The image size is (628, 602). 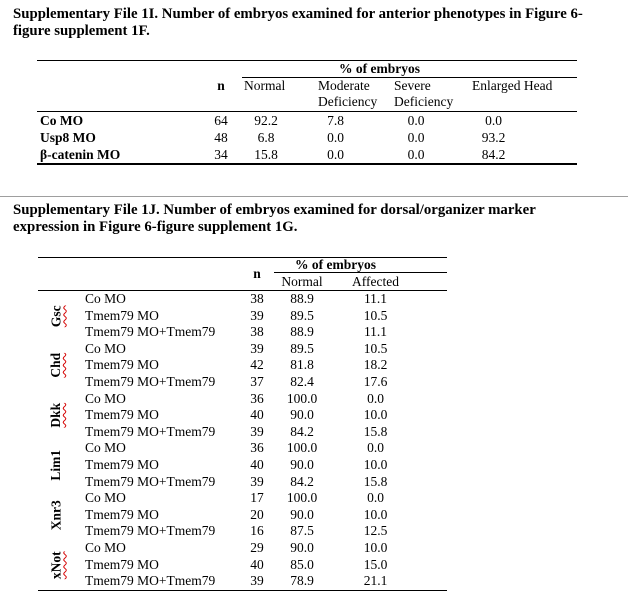 I want to click on rotated-gene-label: xNot, so click(x=56, y=564).